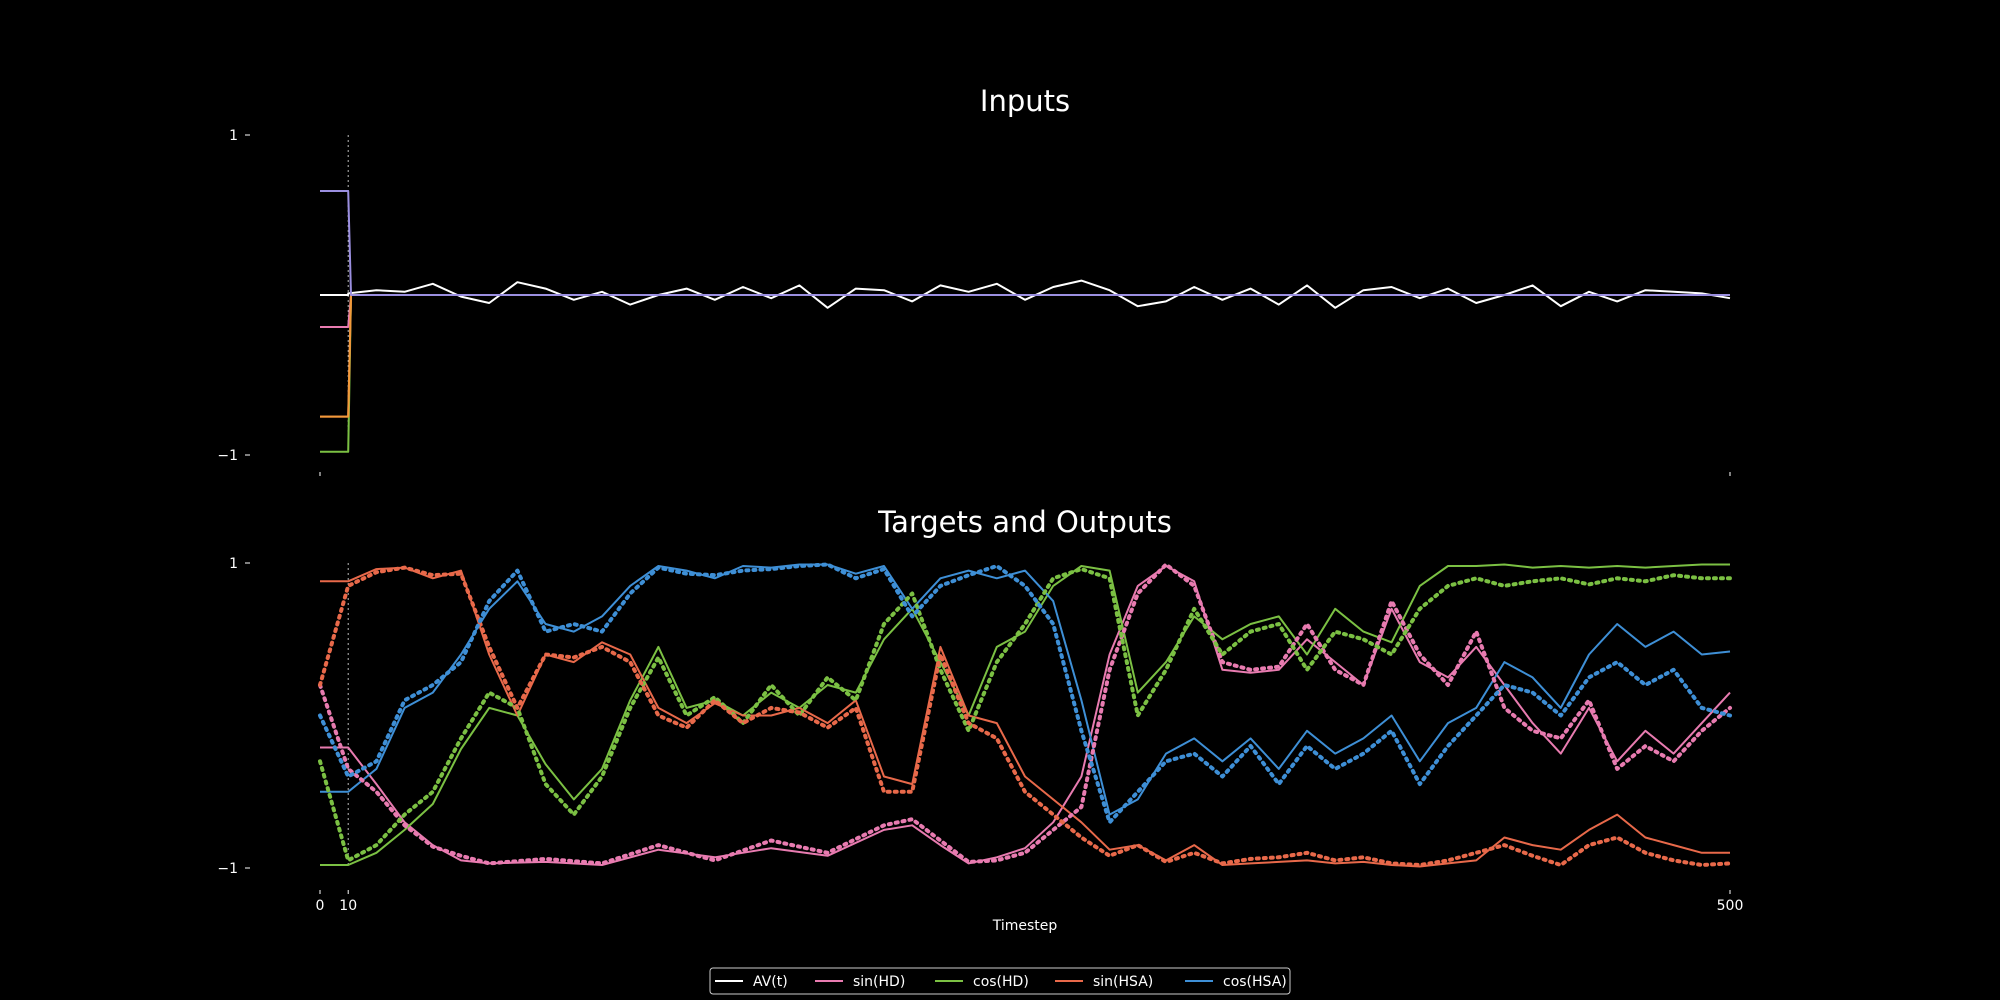  I want to click on targets-outputs-title: Targets and Outputs, so click(1024, 522).